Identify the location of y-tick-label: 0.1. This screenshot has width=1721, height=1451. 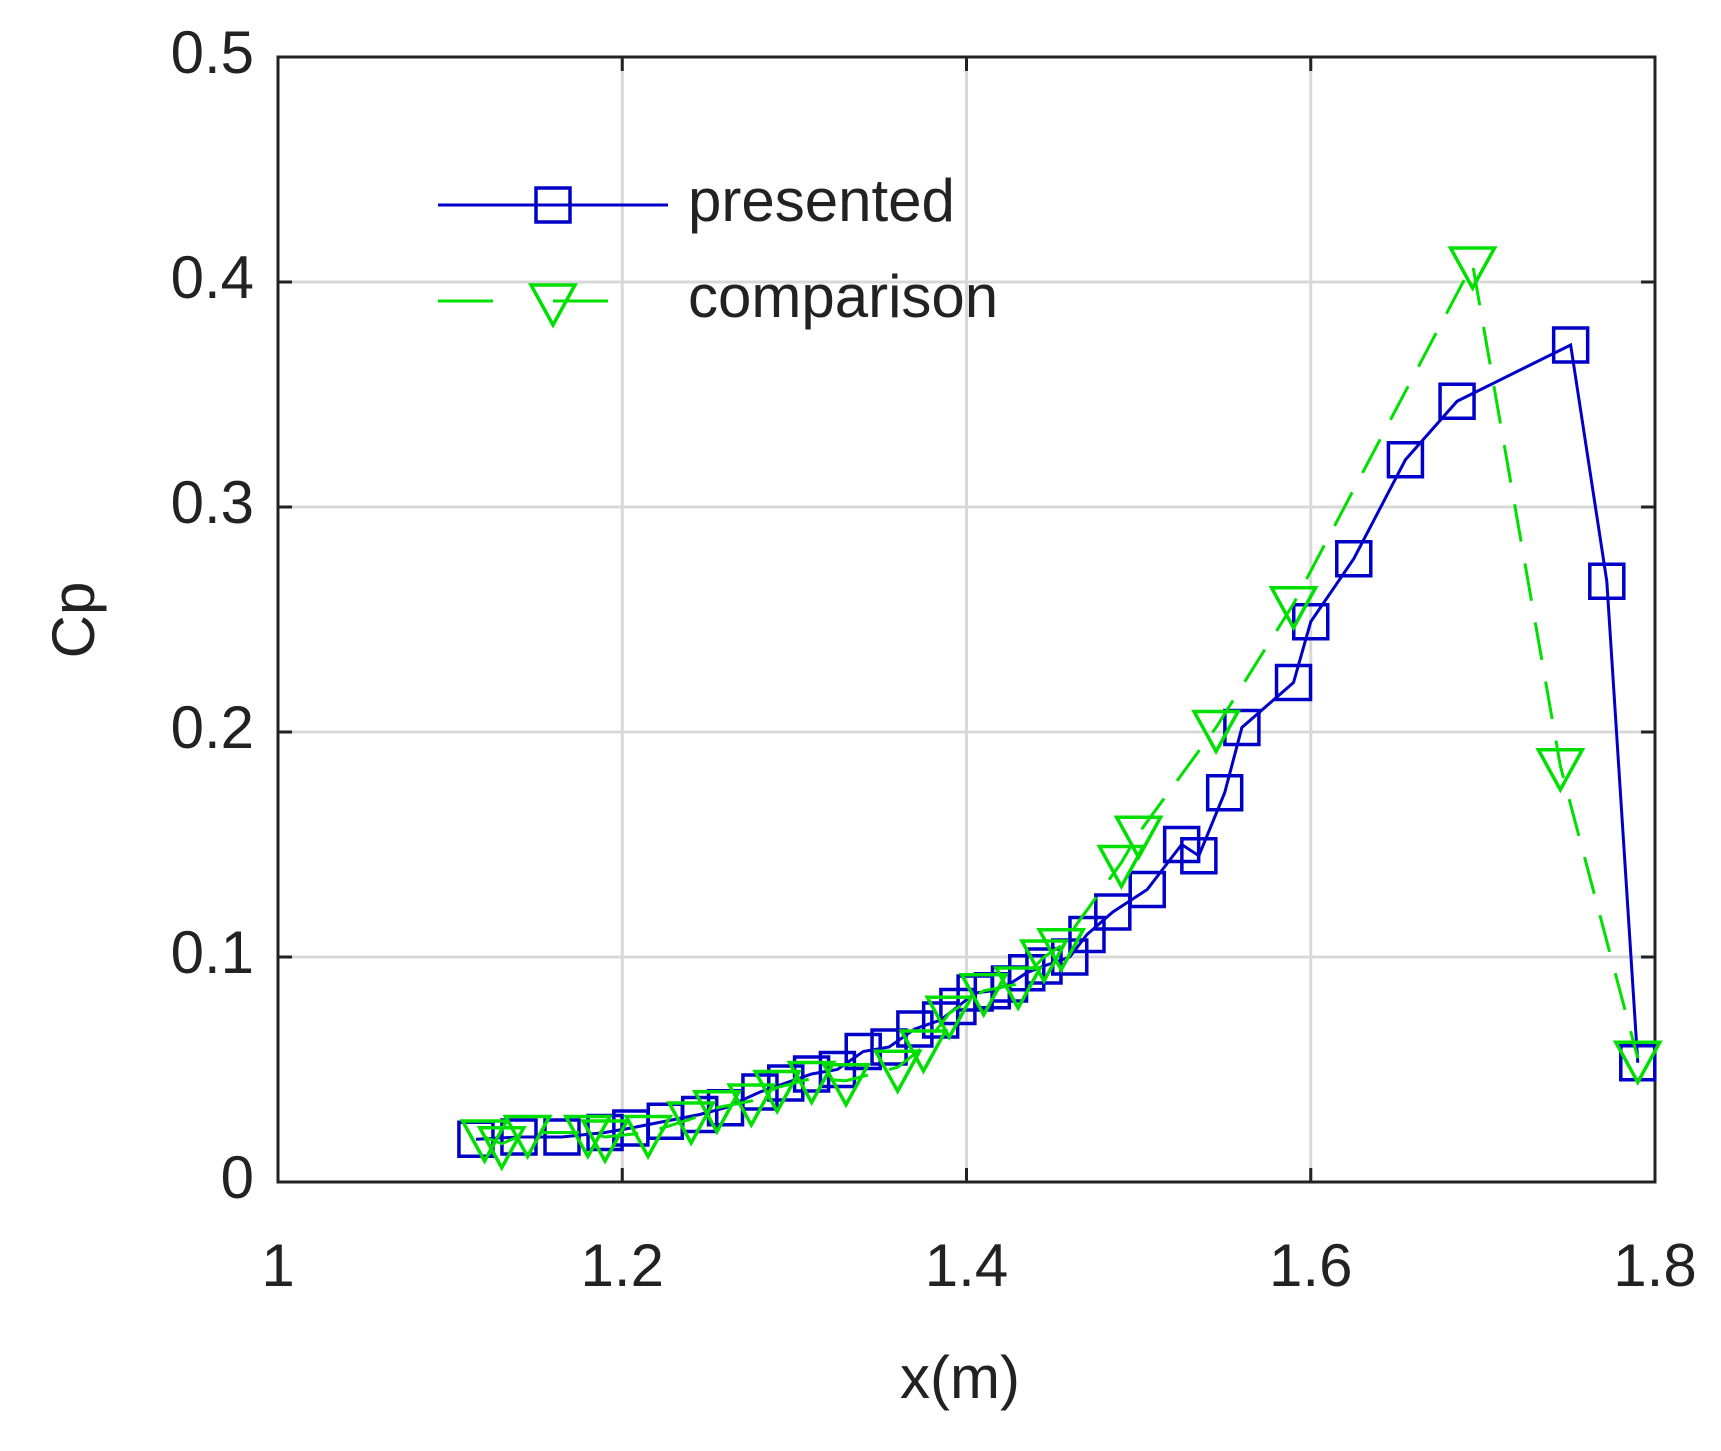
(212, 952).